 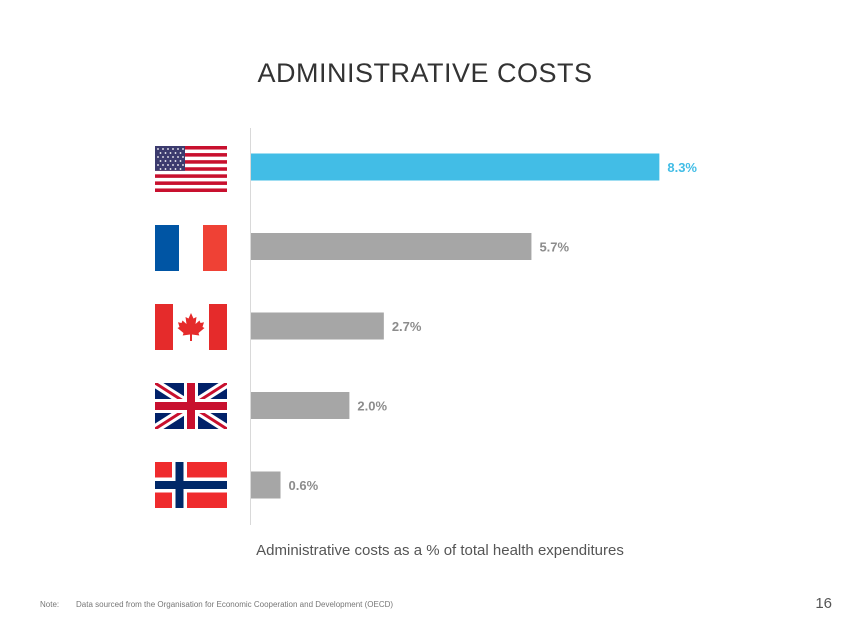 What do you see at coordinates (455, 167) in the screenshot?
I see `bar-us` at bounding box center [455, 167].